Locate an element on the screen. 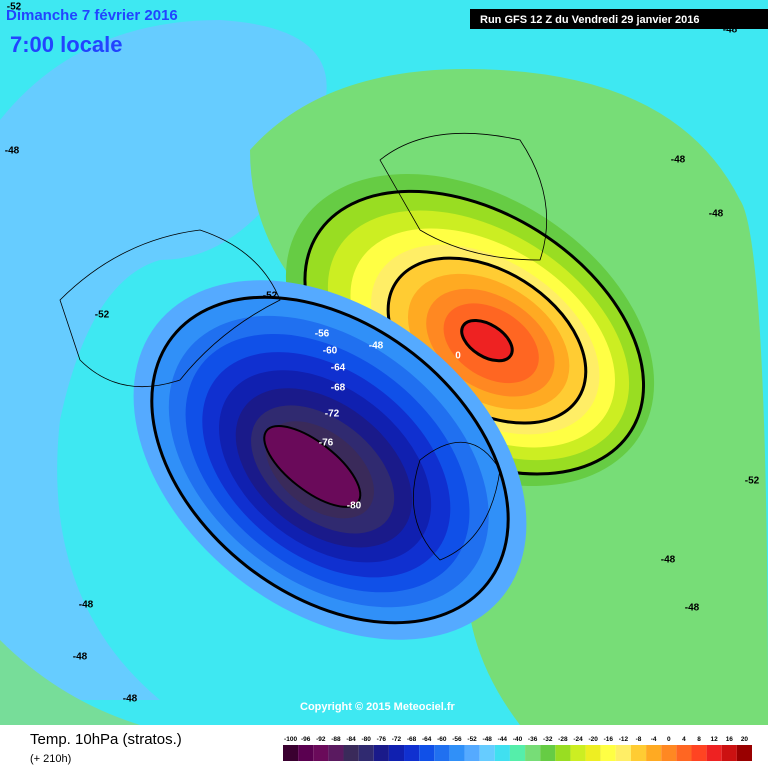  colorbar-label: -100 is located at coordinates (290, 739).